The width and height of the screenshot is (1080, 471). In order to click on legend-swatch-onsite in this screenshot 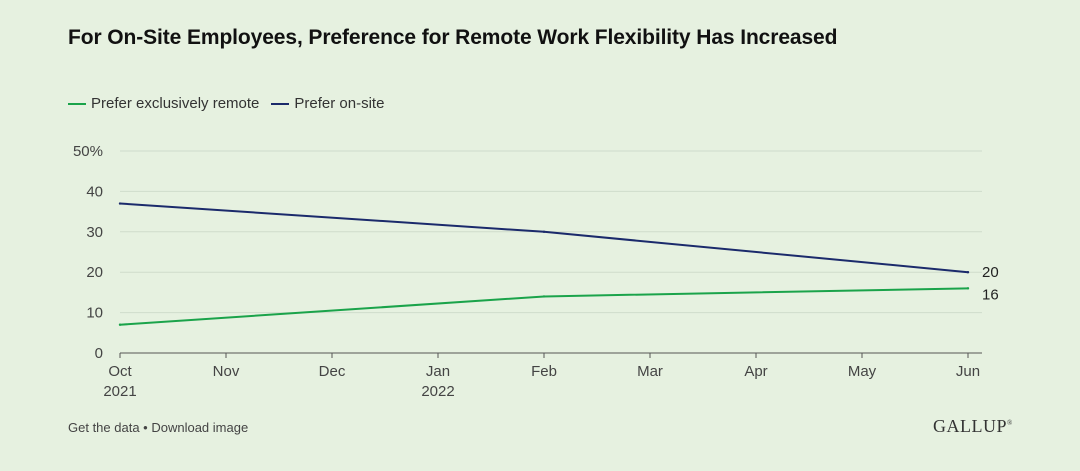, I will do `click(280, 103)`.